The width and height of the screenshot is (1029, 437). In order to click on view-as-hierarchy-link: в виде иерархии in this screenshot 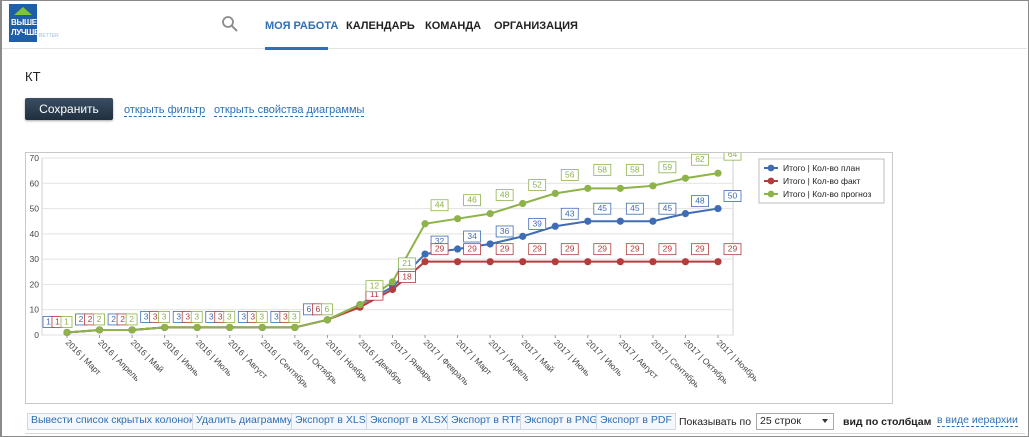, I will do `click(977, 420)`.